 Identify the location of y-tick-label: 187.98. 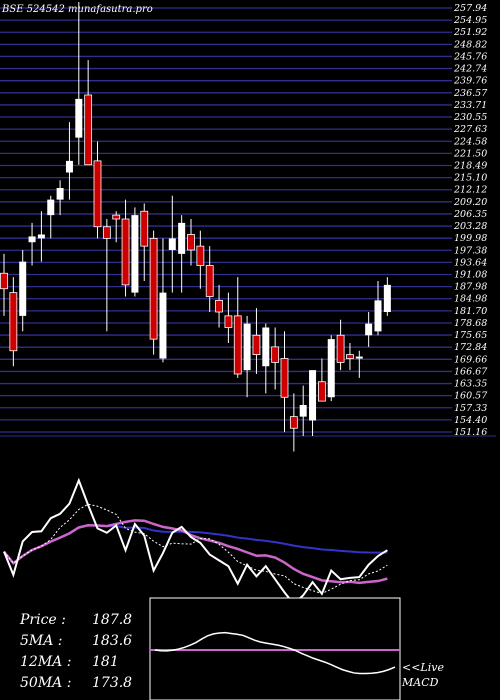
(470, 287).